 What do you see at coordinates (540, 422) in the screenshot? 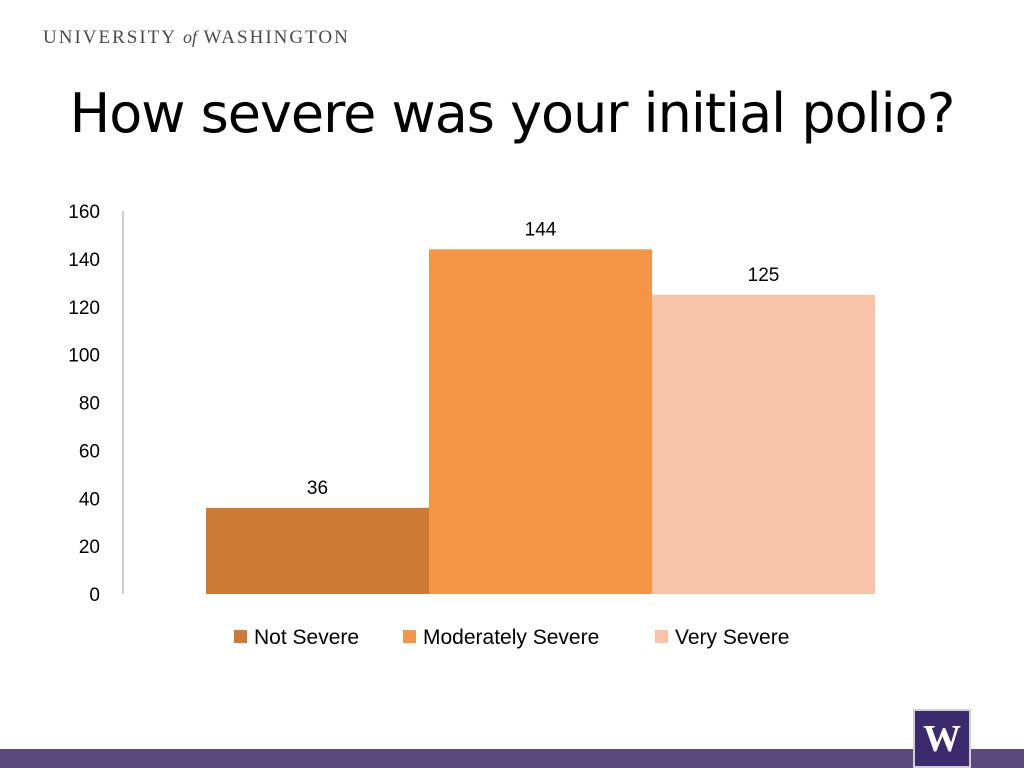
I see `bar-moderately-severe` at bounding box center [540, 422].